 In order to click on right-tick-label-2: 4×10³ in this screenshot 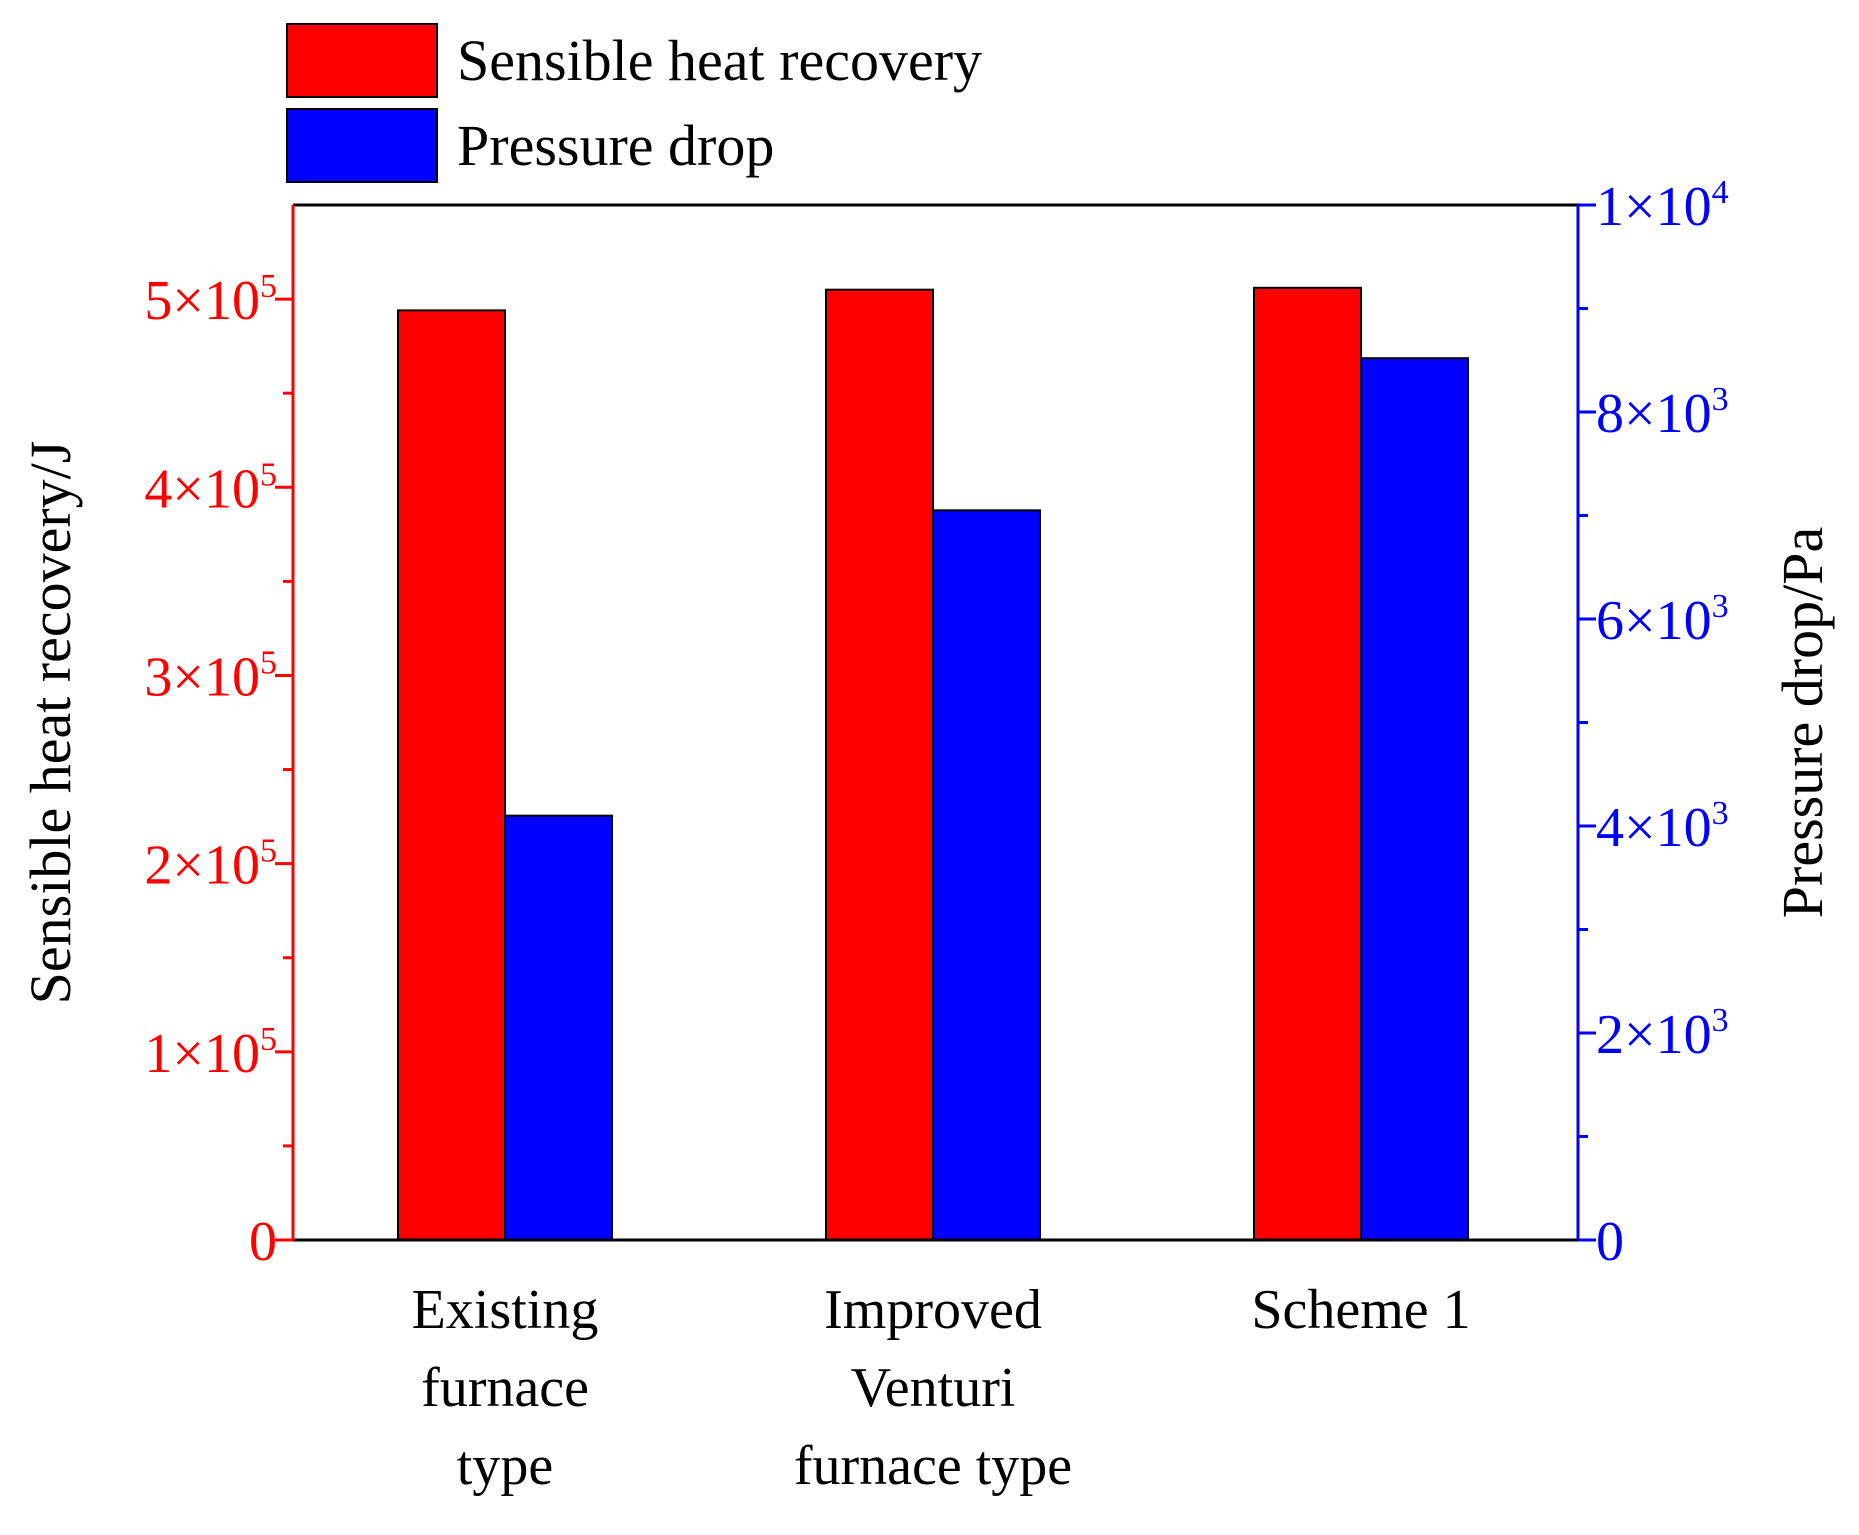, I will do `click(1662, 827)`.